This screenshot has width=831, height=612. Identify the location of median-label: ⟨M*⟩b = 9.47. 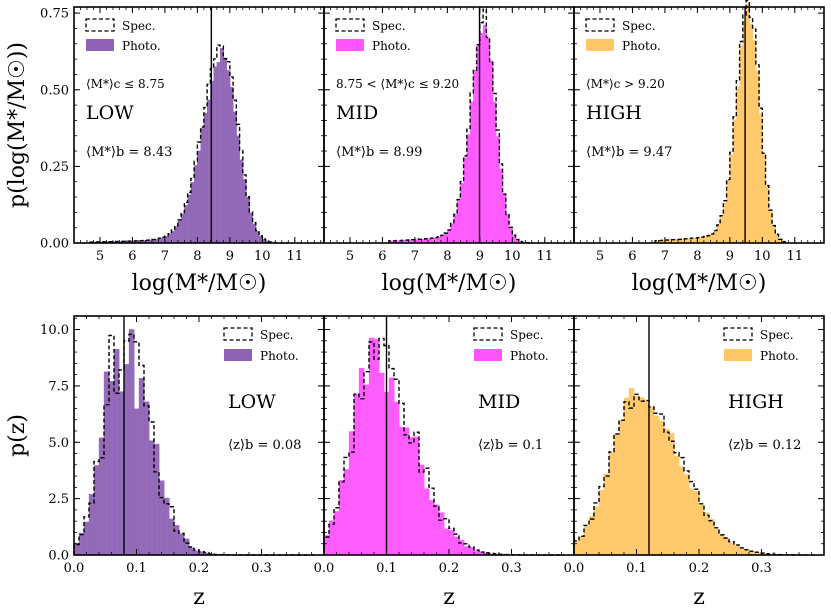
(629, 152).